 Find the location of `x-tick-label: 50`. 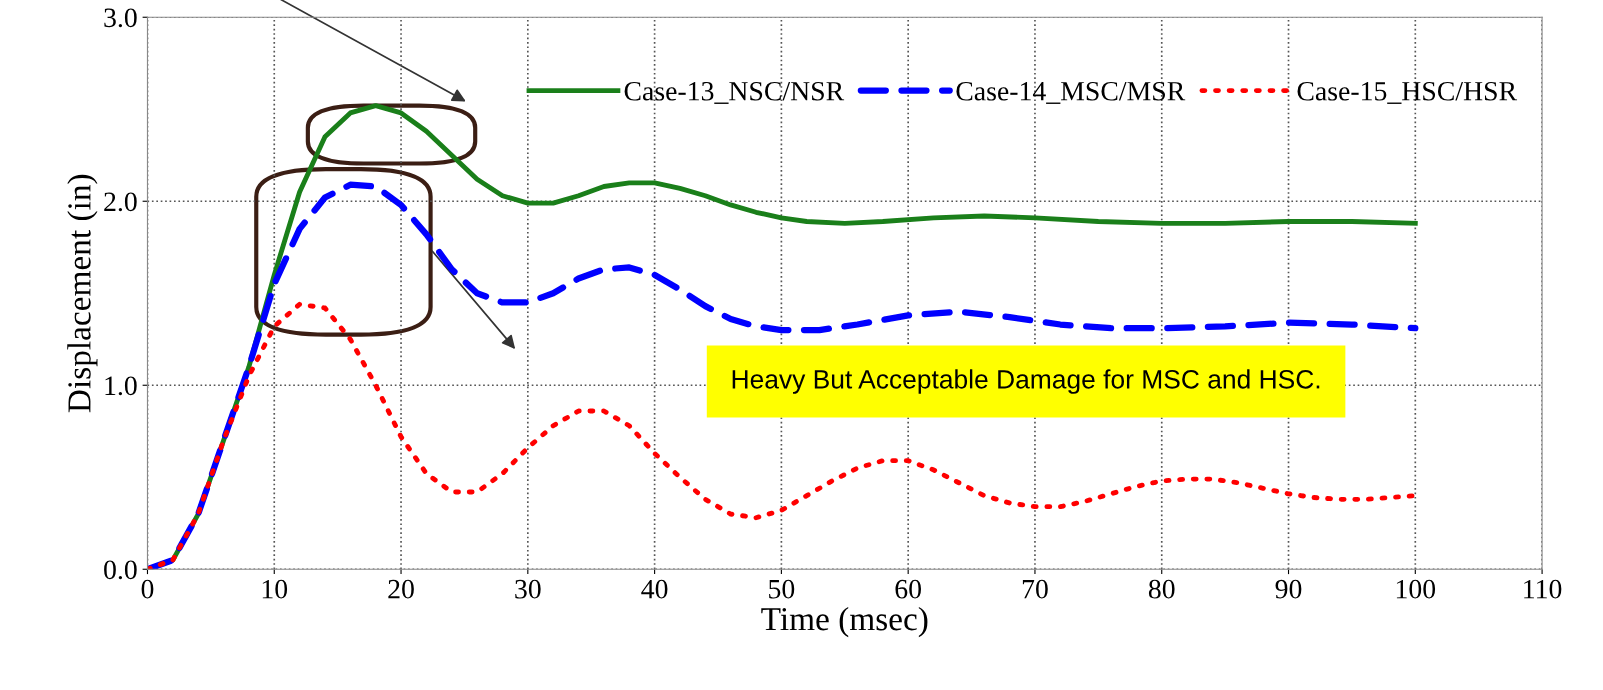

x-tick-label: 50 is located at coordinates (782, 589).